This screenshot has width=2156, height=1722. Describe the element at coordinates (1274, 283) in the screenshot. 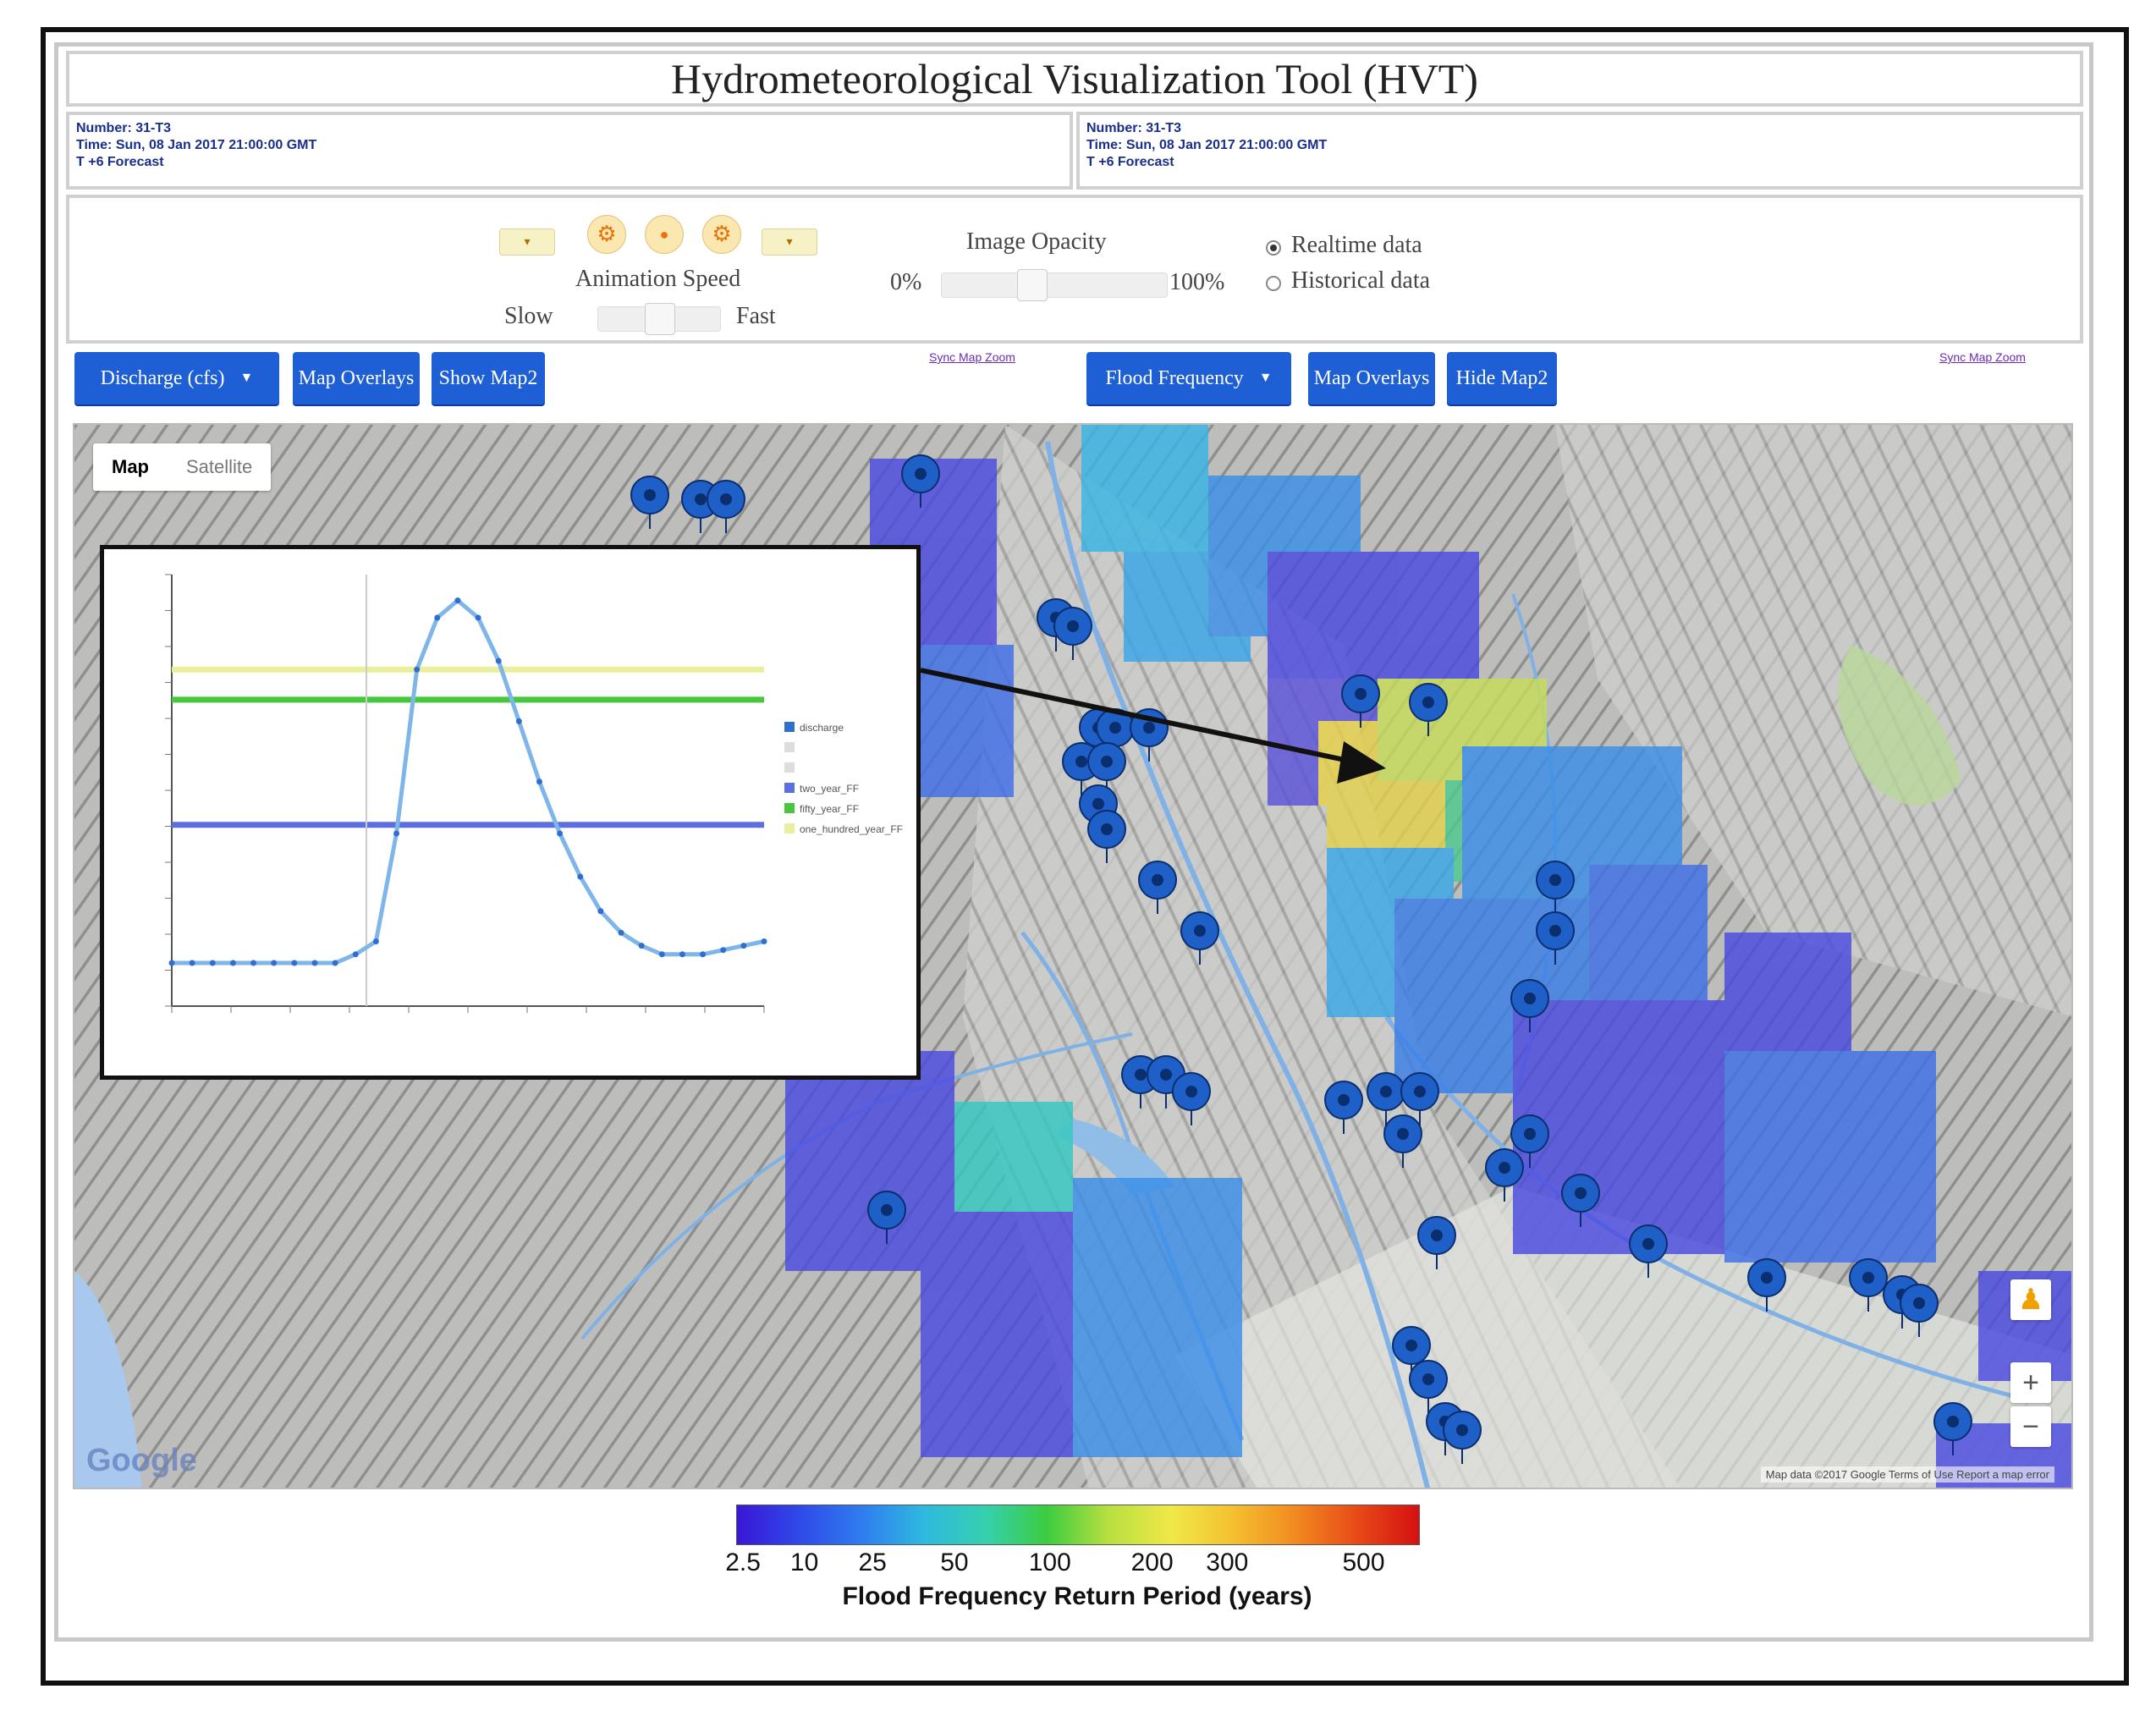

I see `historical-radio` at that location.